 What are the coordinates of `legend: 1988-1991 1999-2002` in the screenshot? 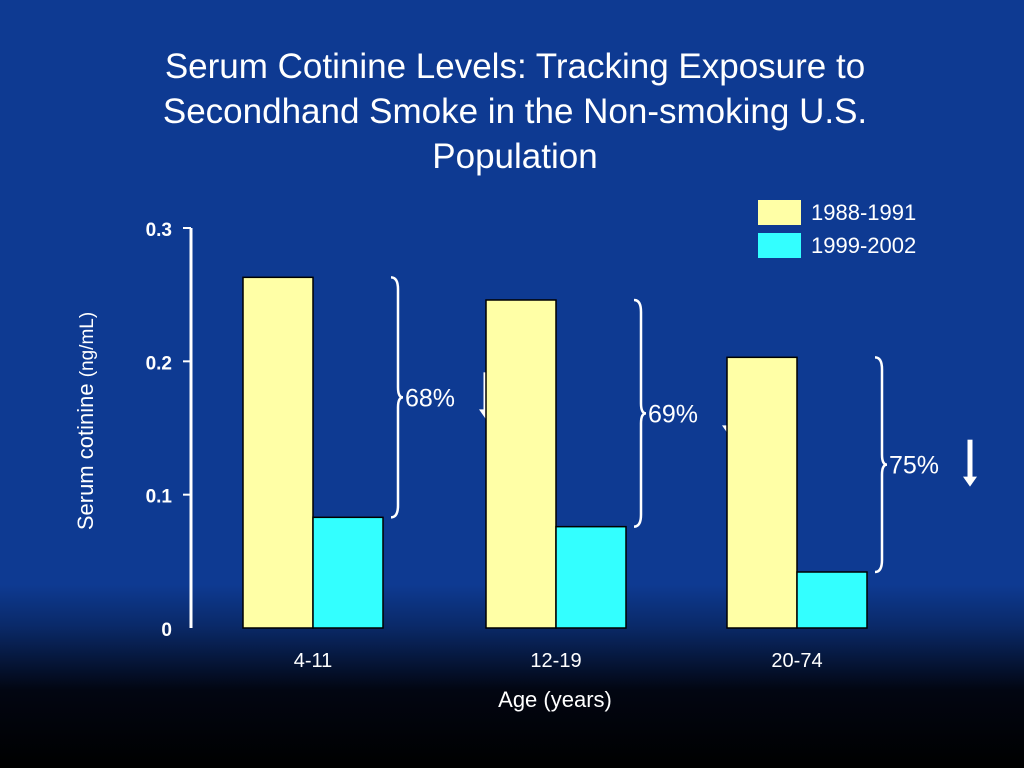 It's located at (837, 229).